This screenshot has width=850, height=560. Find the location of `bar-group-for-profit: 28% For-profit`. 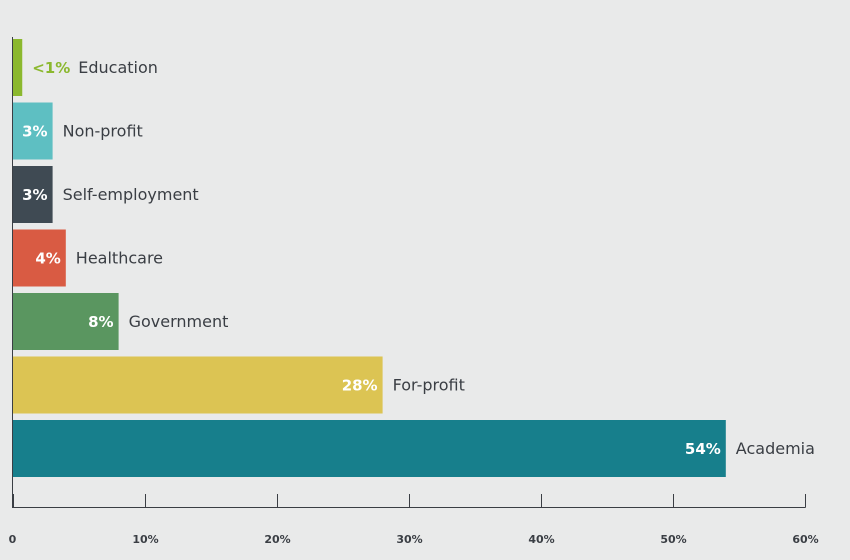

bar-group-for-profit: 28% For-profit is located at coordinates (239, 385).